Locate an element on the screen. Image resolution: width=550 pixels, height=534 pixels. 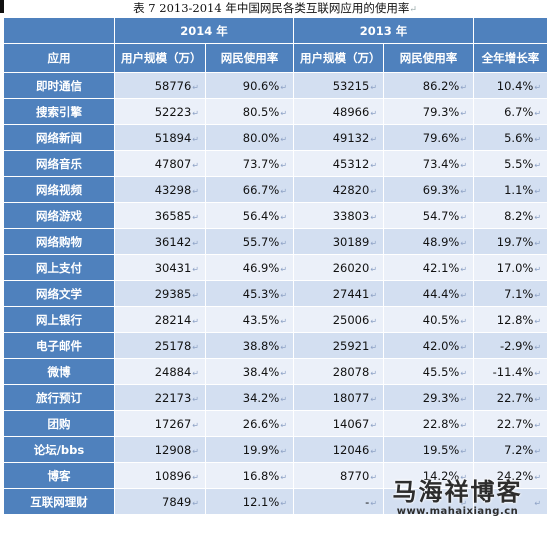
users-2013-value: 25006 is located at coordinates (351, 319).